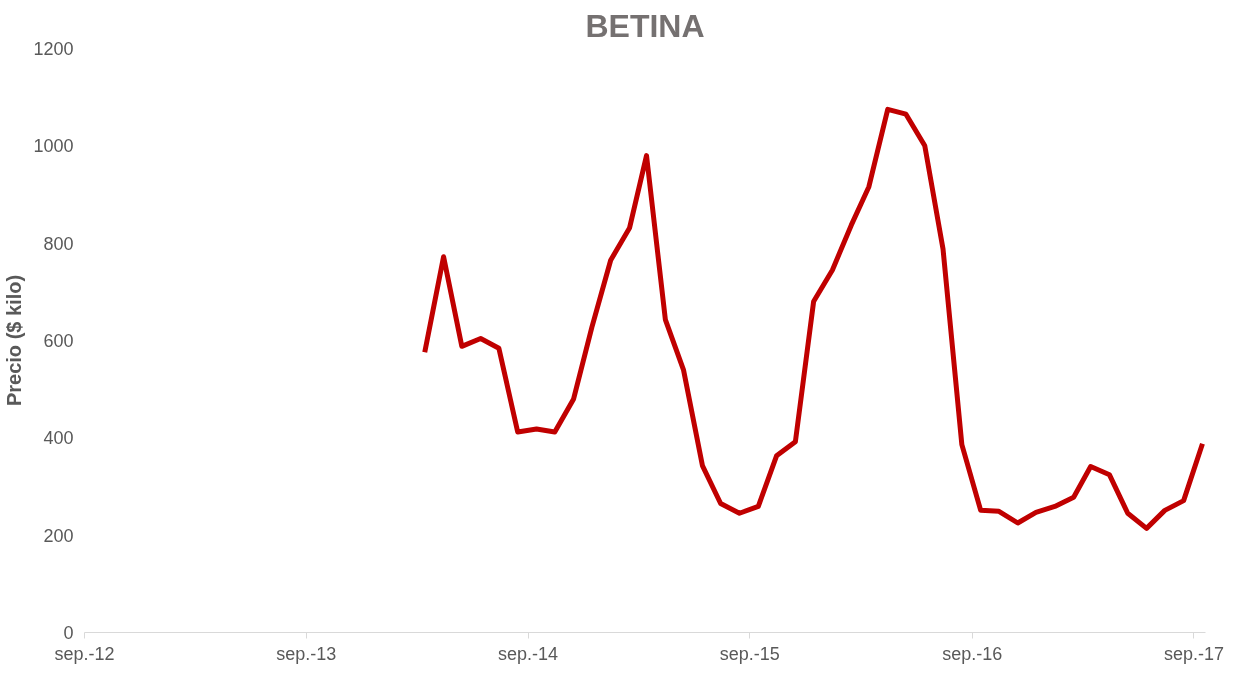 This screenshot has height=676, width=1255. I want to click on x-tick-label: sep.-14, so click(528, 653).